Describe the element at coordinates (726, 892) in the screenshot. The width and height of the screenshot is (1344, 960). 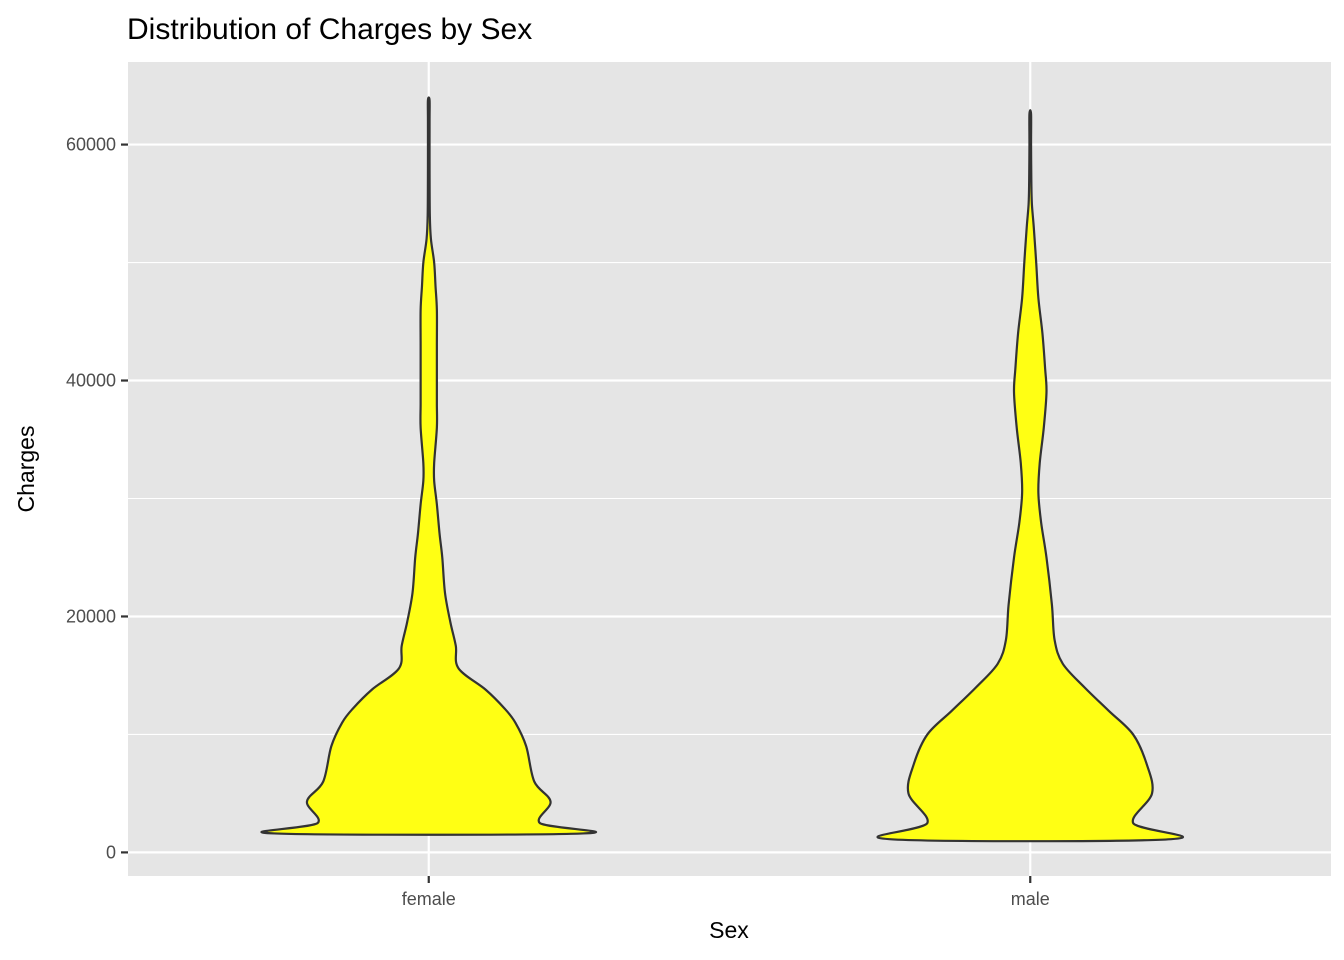
I see `x-axis: female male` at that location.